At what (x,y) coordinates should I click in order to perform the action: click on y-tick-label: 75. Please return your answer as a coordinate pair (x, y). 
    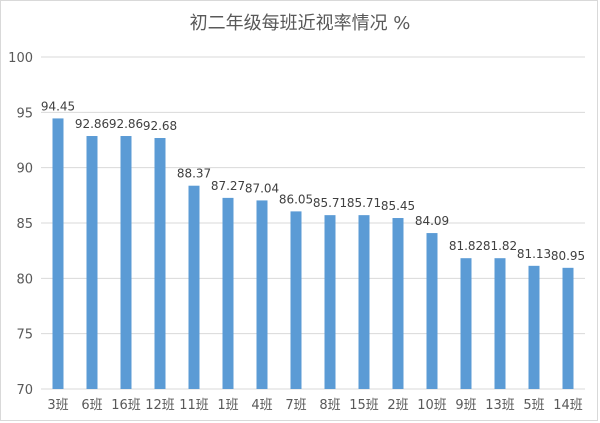
    Looking at the image, I should click on (24, 335).